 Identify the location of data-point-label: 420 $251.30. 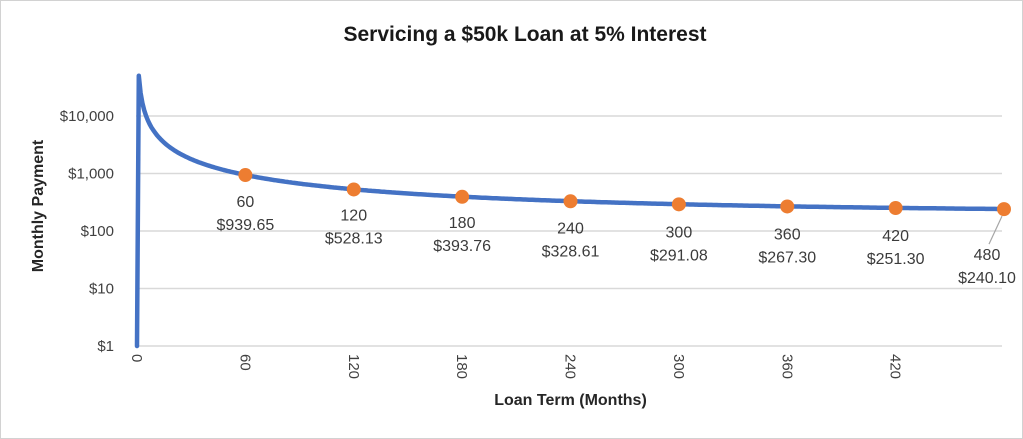
(896, 248).